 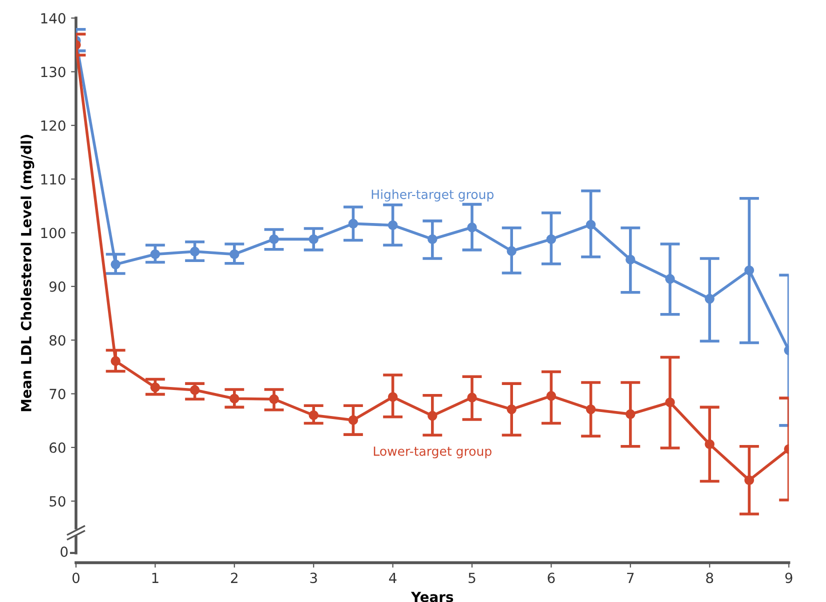 What do you see at coordinates (155, 577) in the screenshot?
I see `x-tick-label: 1` at bounding box center [155, 577].